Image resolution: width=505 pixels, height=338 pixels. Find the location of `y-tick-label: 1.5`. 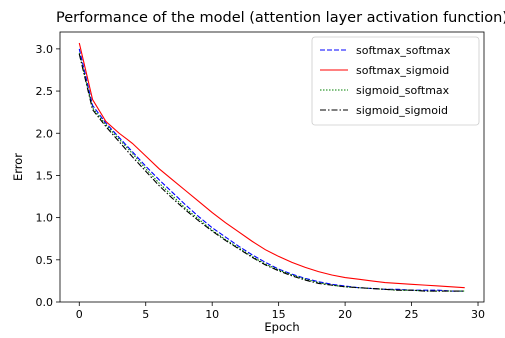

y-tick-label: 1.5 is located at coordinates (45, 175).